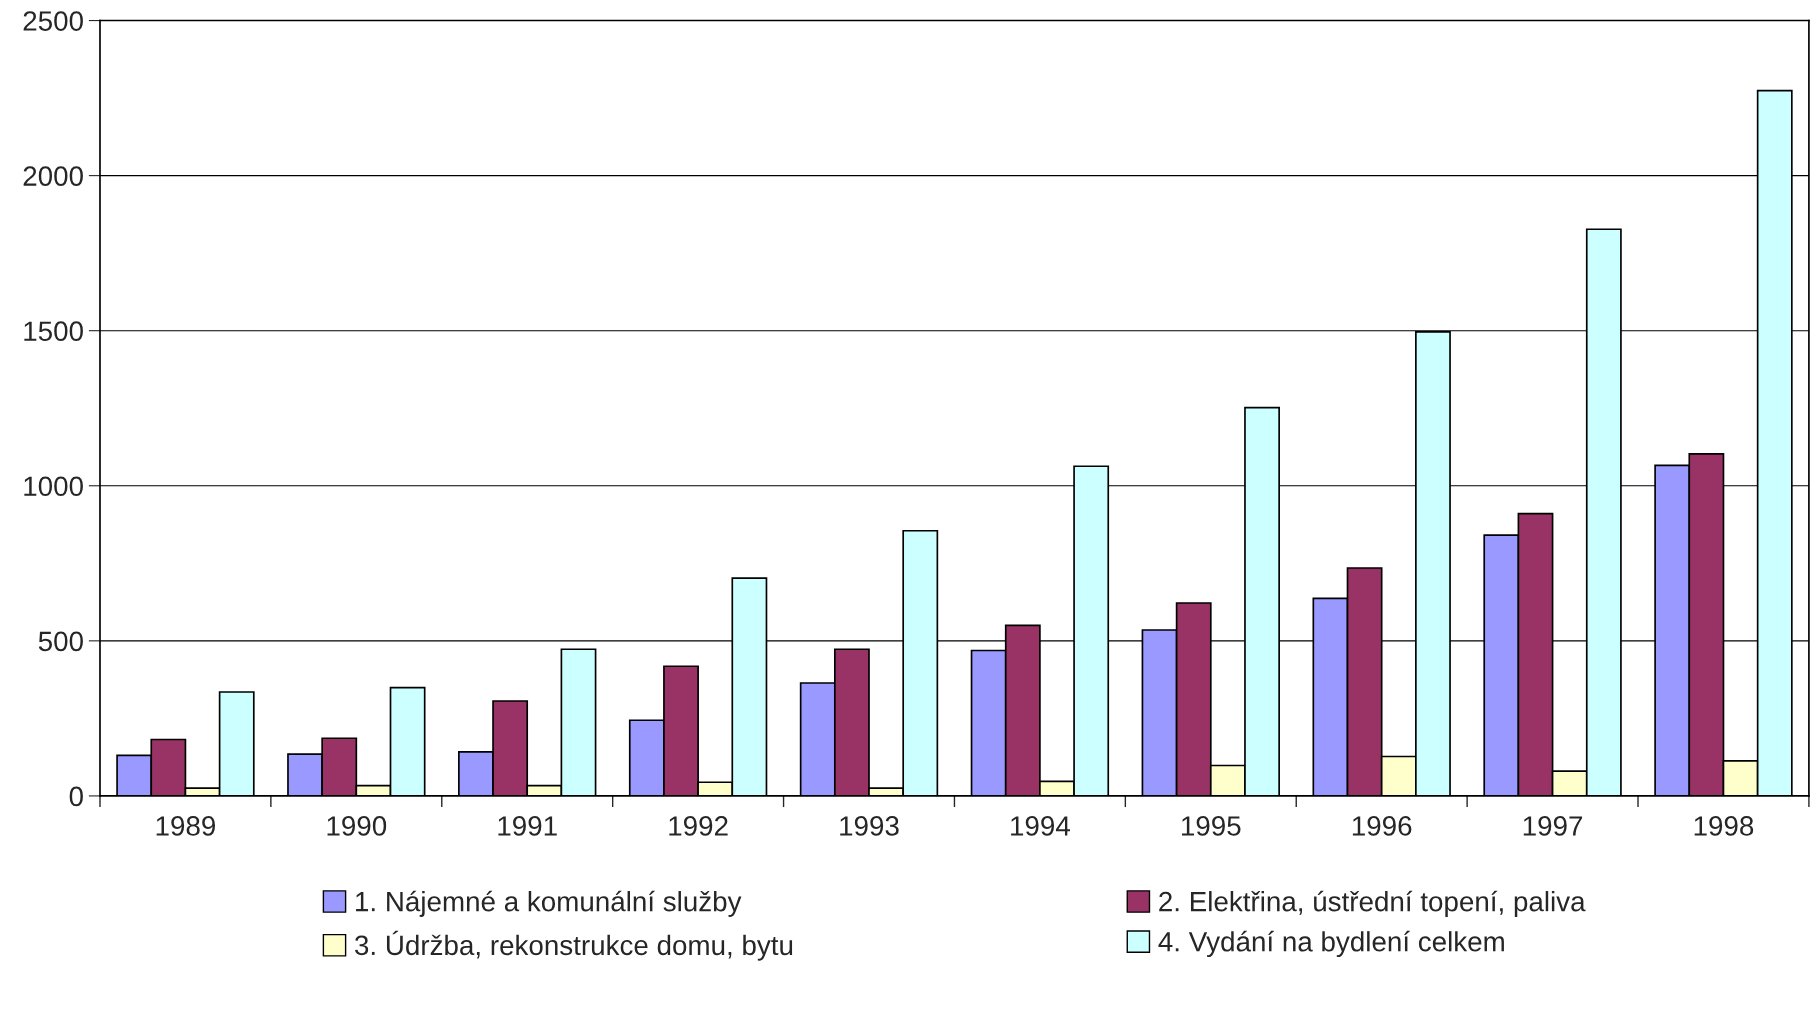 The height and width of the screenshot is (1027, 1818). What do you see at coordinates (1331, 944) in the screenshot?
I see `legend-label: 4. Vydání na bydlení celkem` at bounding box center [1331, 944].